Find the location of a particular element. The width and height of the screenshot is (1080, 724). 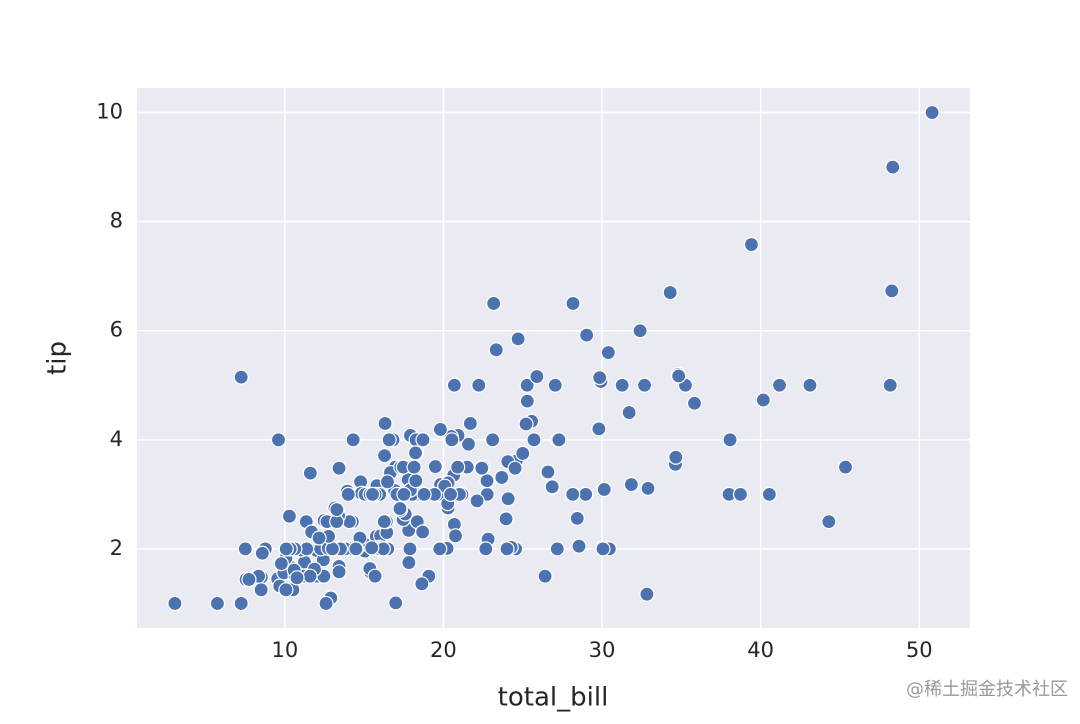

y-axis-label: tip is located at coordinates (58, 358).